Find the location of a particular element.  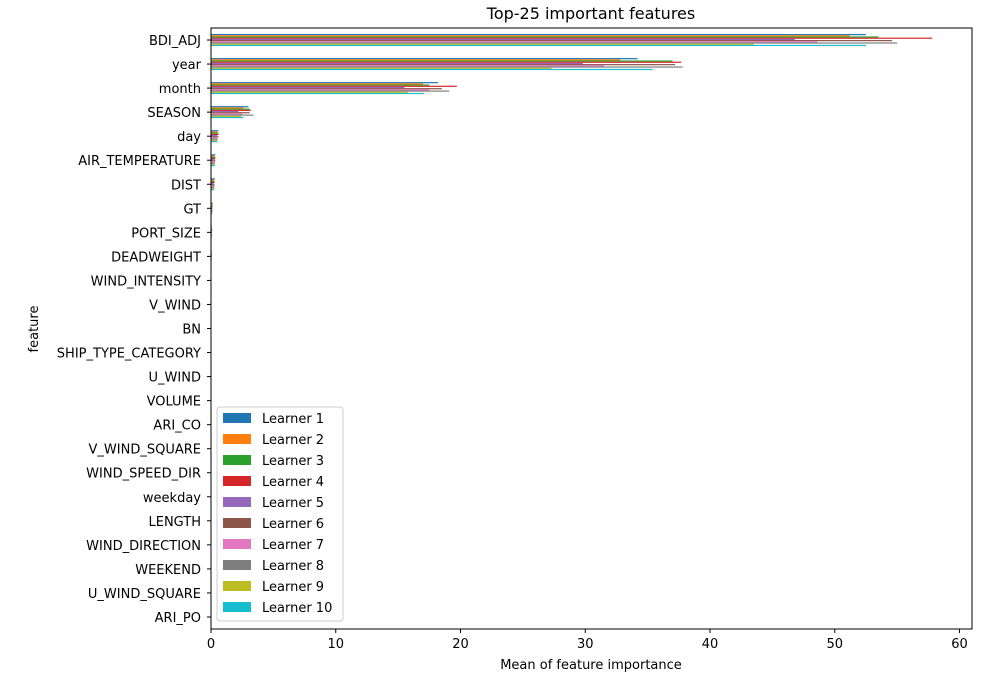

y-tick-label: weekday is located at coordinates (172, 498).